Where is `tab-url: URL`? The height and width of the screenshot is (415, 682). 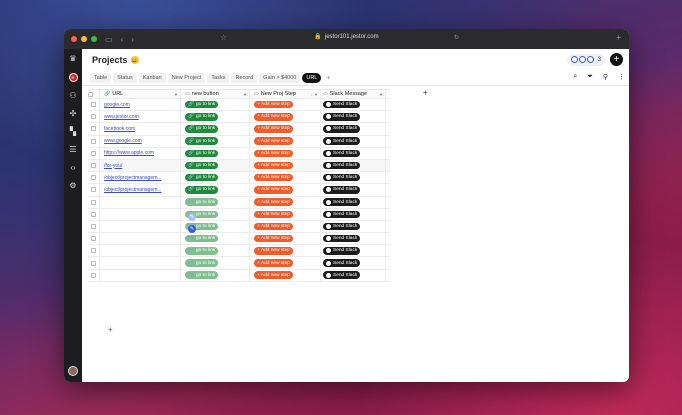 tab-url: URL is located at coordinates (312, 78).